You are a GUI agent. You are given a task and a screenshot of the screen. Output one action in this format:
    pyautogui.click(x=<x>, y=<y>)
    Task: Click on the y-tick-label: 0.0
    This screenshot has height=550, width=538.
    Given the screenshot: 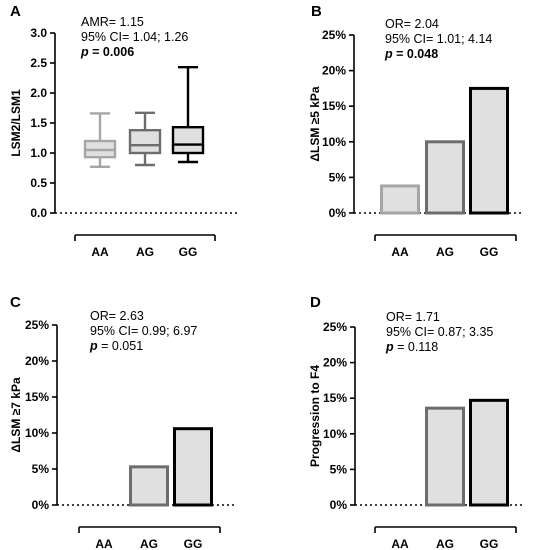 What is the action you would take?
    pyautogui.click(x=38, y=213)
    